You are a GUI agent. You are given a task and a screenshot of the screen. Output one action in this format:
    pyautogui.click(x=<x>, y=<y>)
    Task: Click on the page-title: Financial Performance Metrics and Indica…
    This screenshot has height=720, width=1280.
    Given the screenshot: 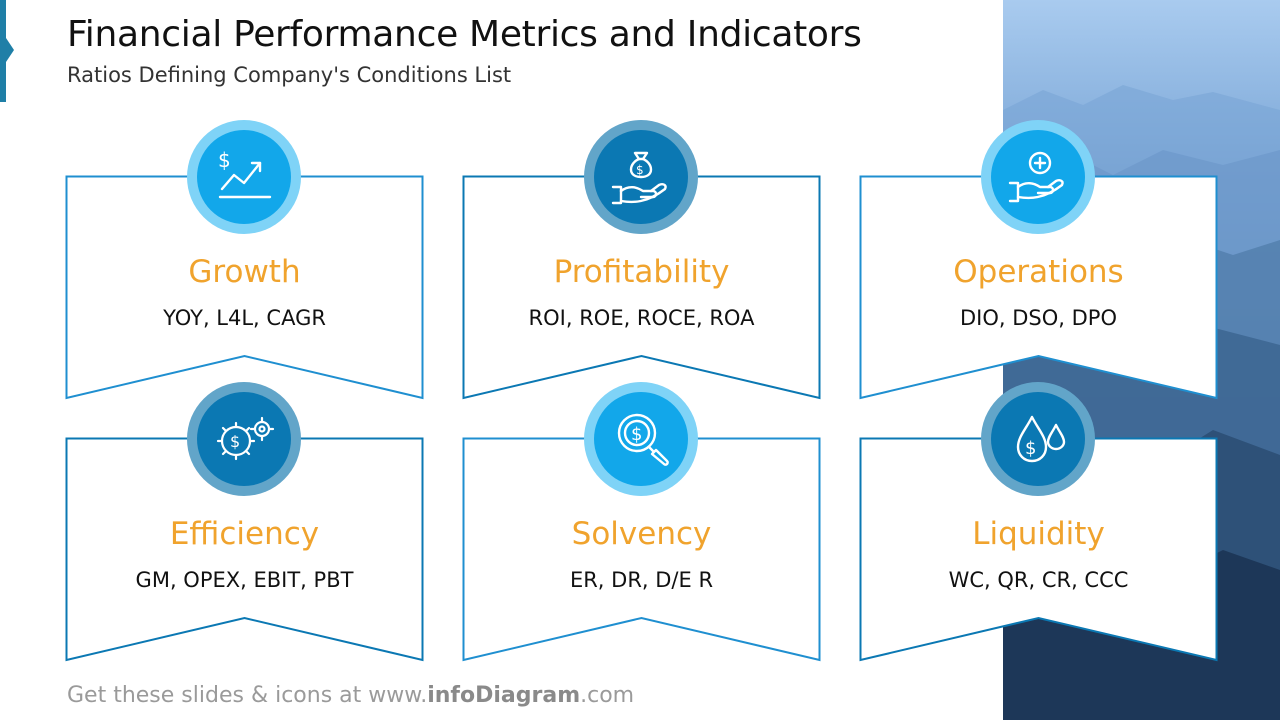 What is the action you would take?
    pyautogui.click(x=464, y=34)
    